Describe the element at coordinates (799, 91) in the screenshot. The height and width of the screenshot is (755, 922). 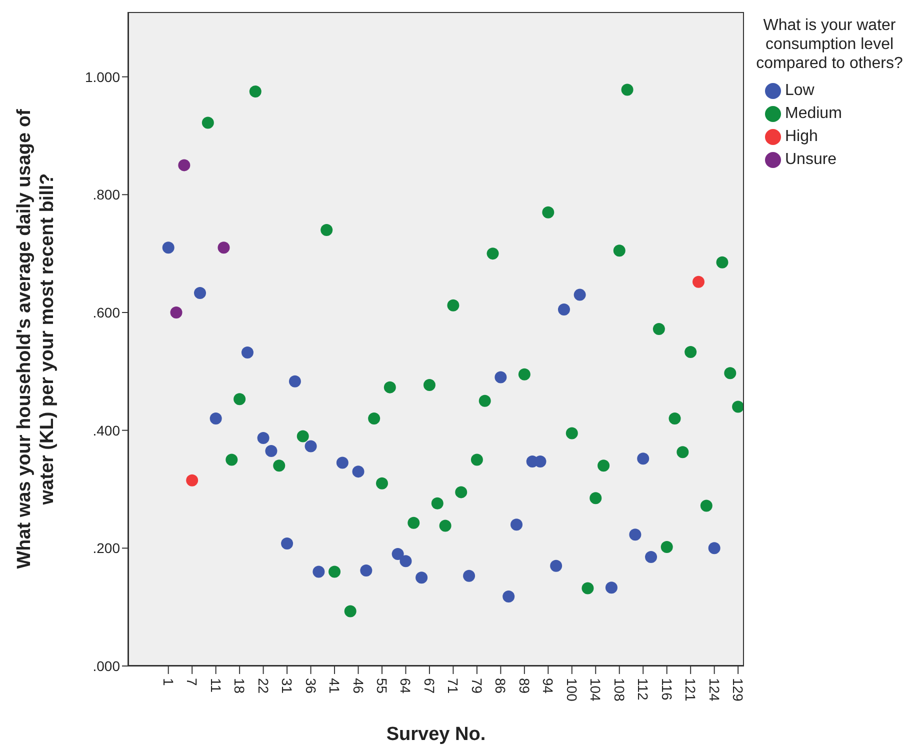
I see `legend-label: Low` at that location.